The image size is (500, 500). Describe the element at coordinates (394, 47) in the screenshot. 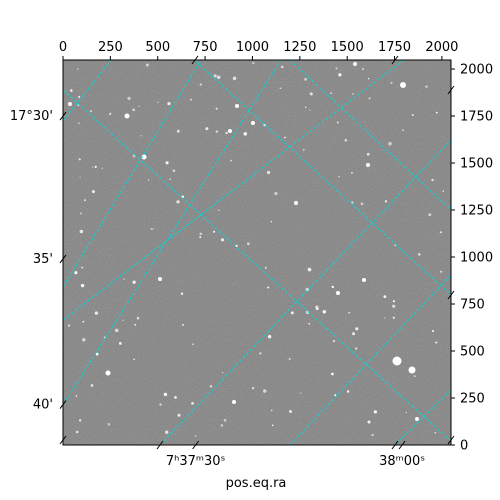

I see `x-tick-label: 1750` at that location.